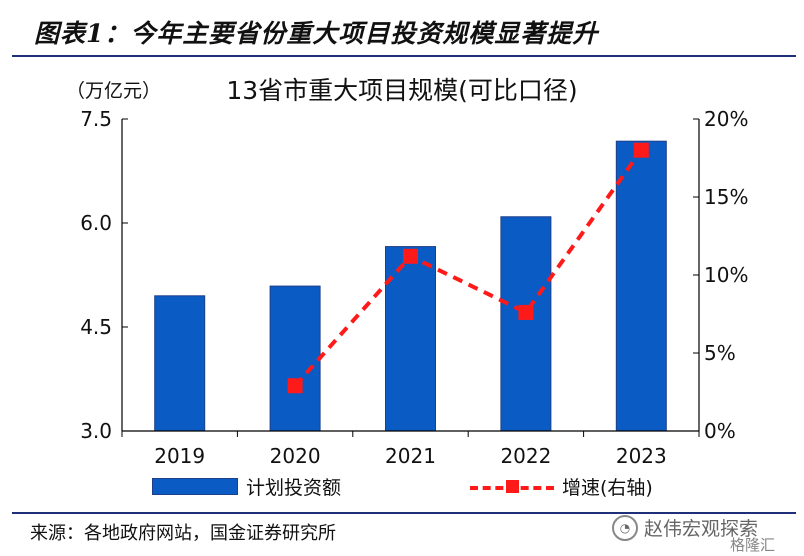 Image resolution: width=804 pixels, height=556 pixels. What do you see at coordinates (726, 119) in the screenshot?
I see `y-right-tick-label: 20%` at bounding box center [726, 119].